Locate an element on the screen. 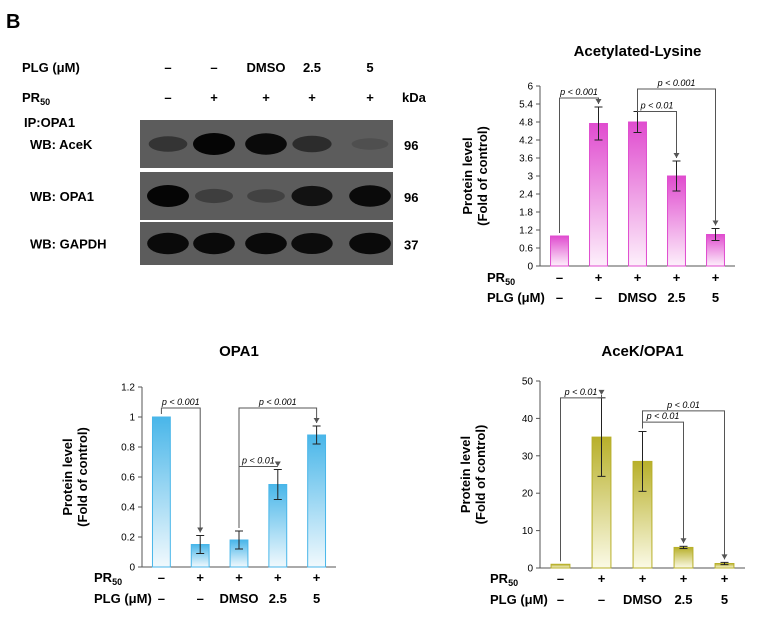 The image size is (784, 624). blot-condition-value: 2.5 is located at coordinates (312, 67).